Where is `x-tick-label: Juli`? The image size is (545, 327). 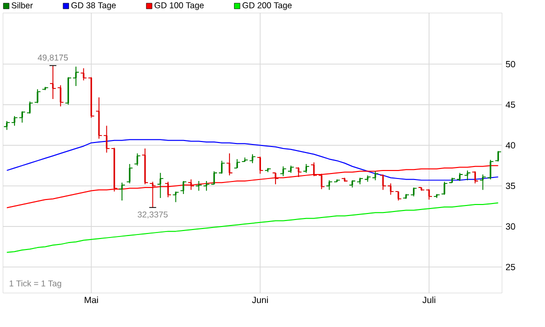 x-tick-label: Juli is located at coordinates (429, 300).